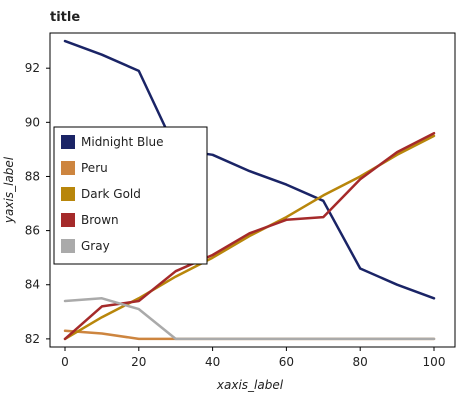 This screenshot has height=400, width=459. What do you see at coordinates (32, 339) in the screenshot?
I see `y-tick-label: 82` at bounding box center [32, 339].